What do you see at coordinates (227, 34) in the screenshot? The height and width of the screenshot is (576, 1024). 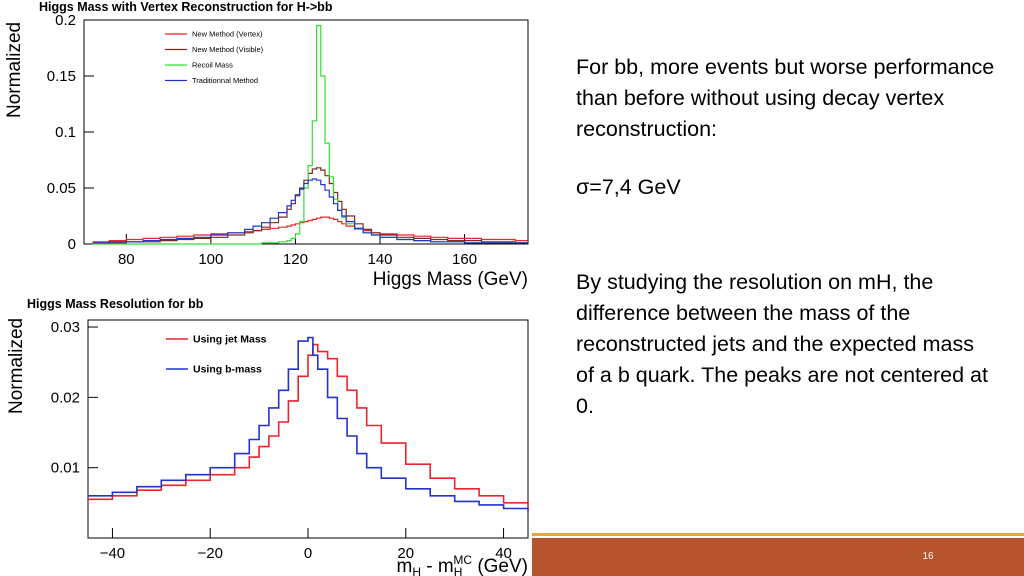 I see `legend-label: New Method (Vertex)` at bounding box center [227, 34].